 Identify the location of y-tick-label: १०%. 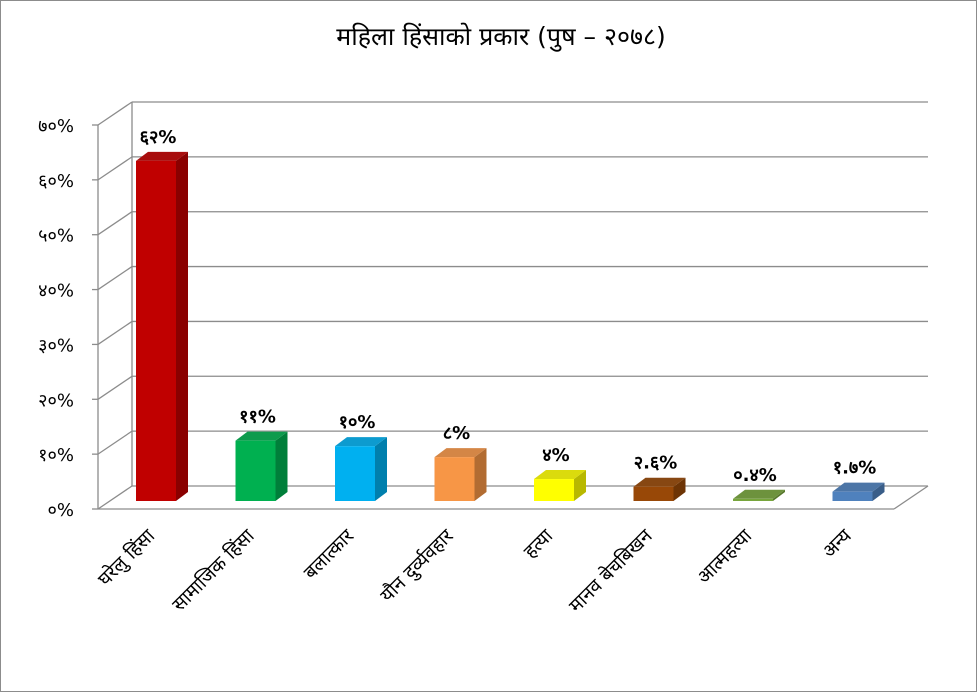
(56, 455).